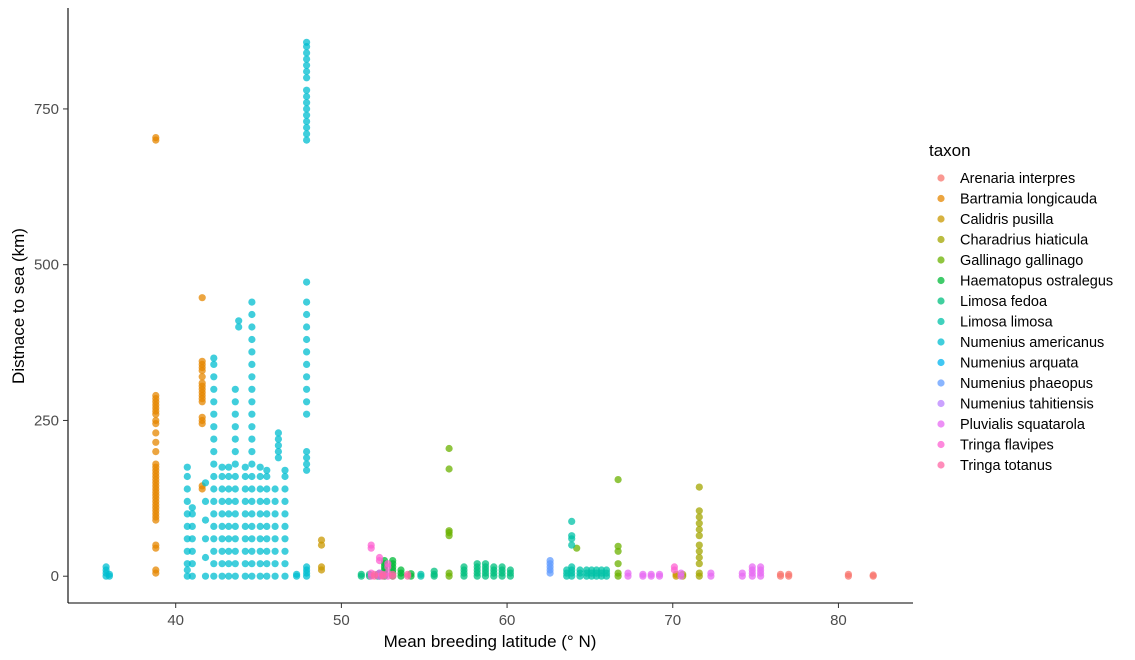 The height and width of the screenshot is (660, 1135). What do you see at coordinates (1015, 384) in the screenshot?
I see `legend-item: Numenius phaeopus` at bounding box center [1015, 384].